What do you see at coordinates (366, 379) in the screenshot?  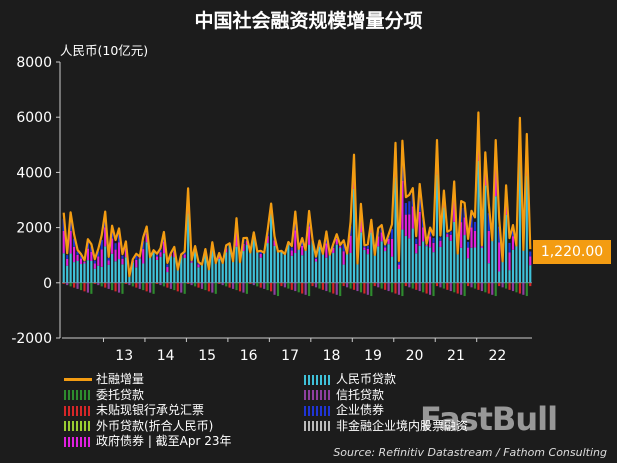 I see `legend-label: 人民币贷款` at bounding box center [366, 379].